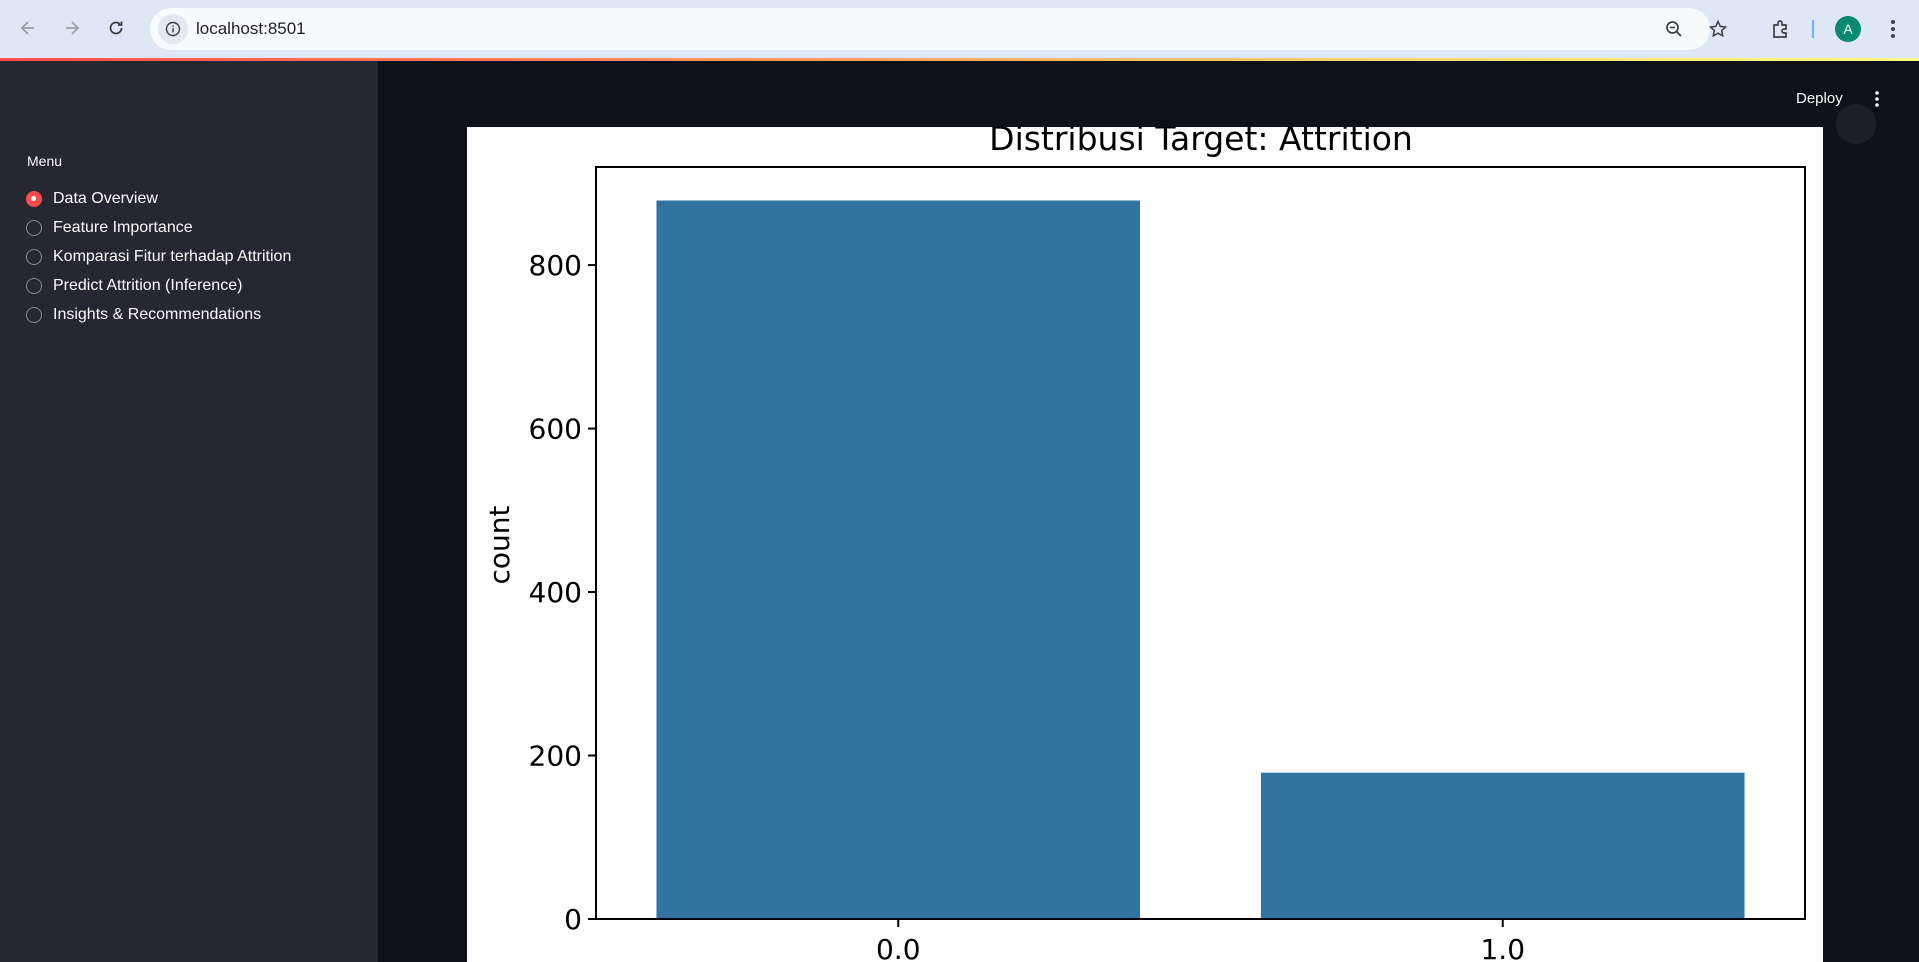  I want to click on address-bar: localhost:8501, so click(939, 29).